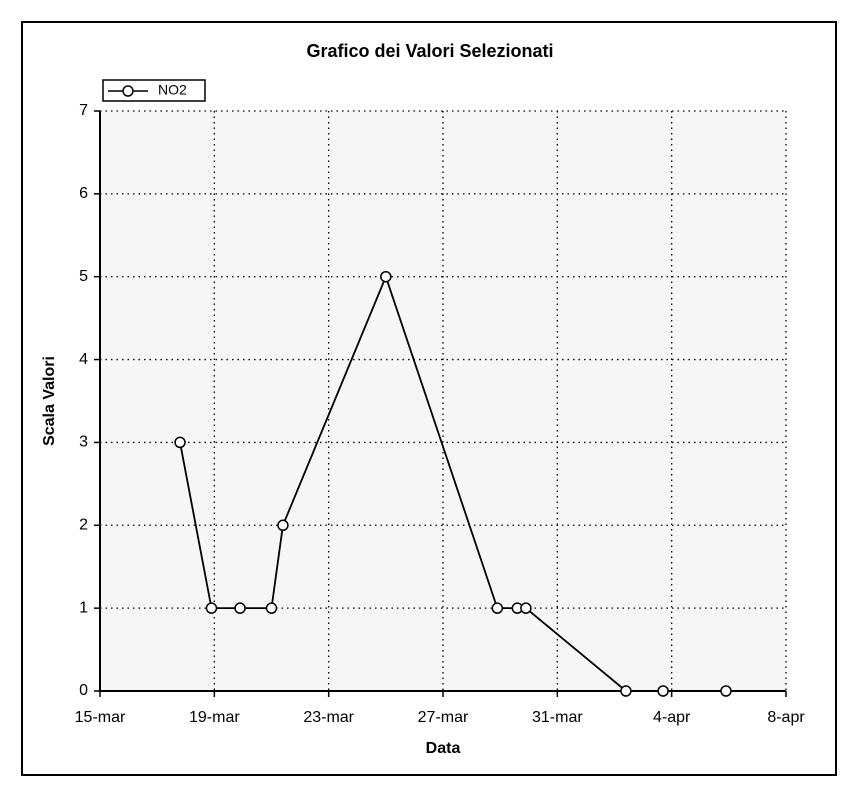 This screenshot has width=859, height=800. Describe the element at coordinates (328, 717) in the screenshot. I see `x-tick-label: 23-mar` at that location.